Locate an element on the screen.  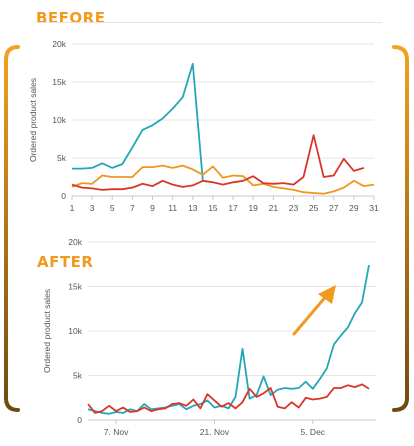
x-tick-label: 5. Dec is located at coordinates (312, 431).